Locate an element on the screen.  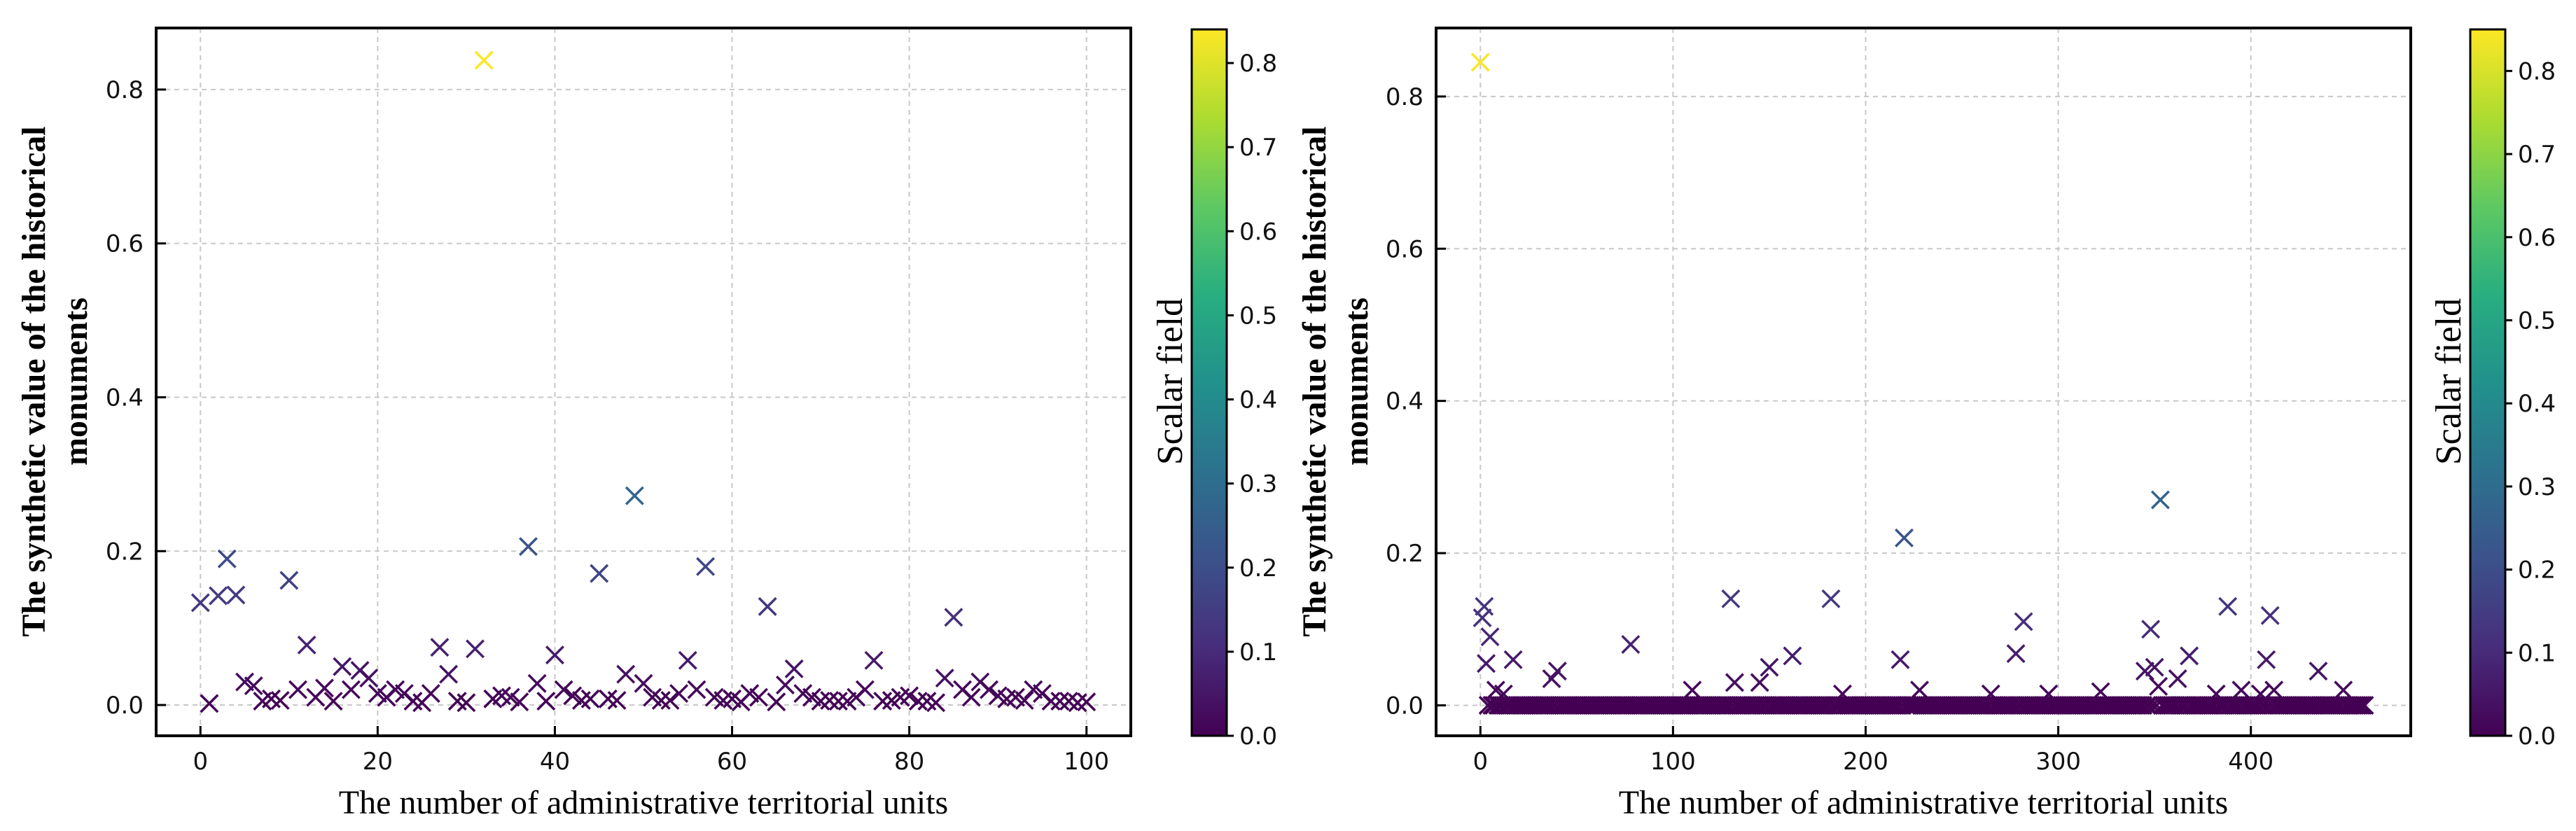
colorbar-tick-label: 0.1 is located at coordinates (1258, 652).